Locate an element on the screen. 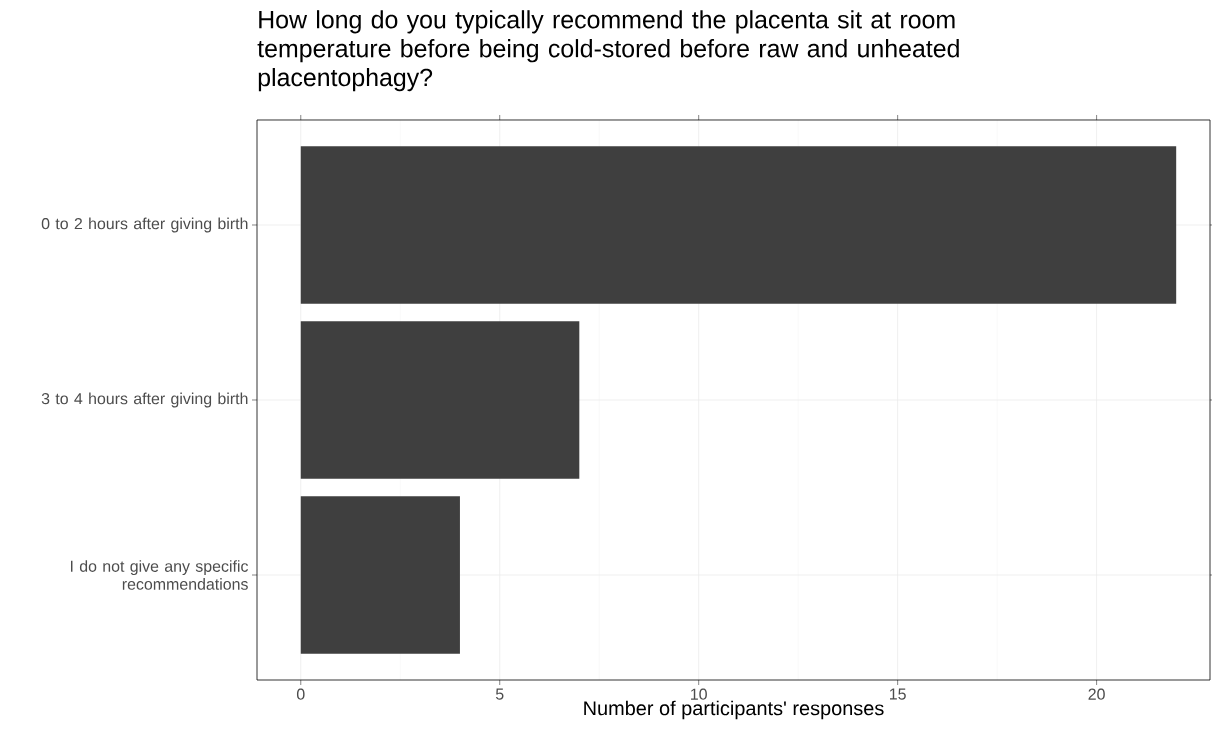 Image resolution: width=1212 pixels, height=748 pixels. chart-title: How long do you typically recommend the placenta sit at room temperature before being cold-stored before raw and unheated placentophagy? is located at coordinates (608, 51).